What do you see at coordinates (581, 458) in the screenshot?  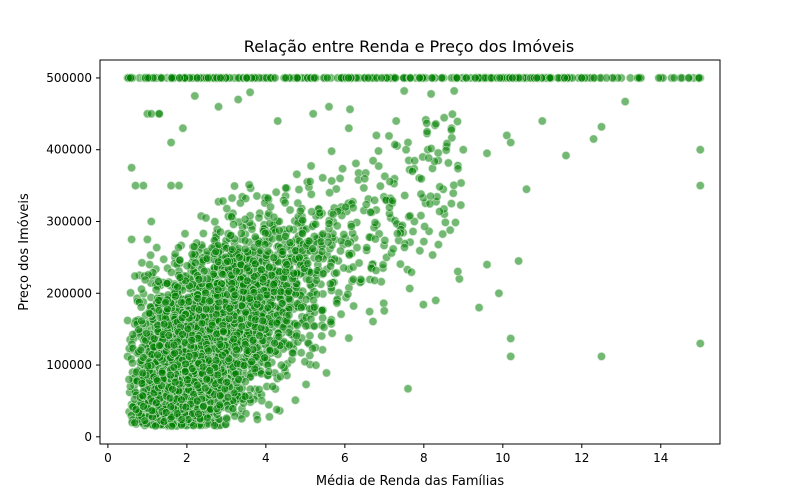 I see `x-tick-label: 12` at bounding box center [581, 458].